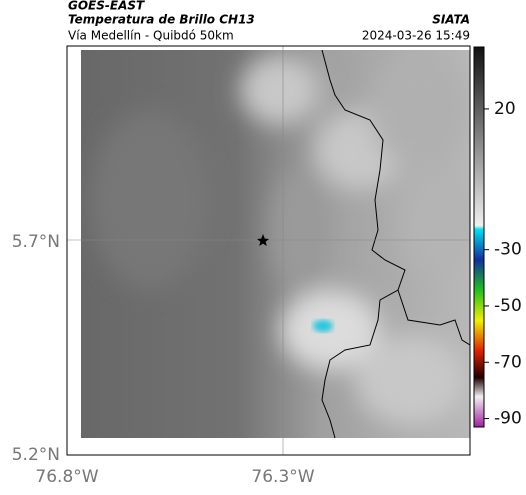 This screenshot has height=495, width=526. Describe the element at coordinates (66, 477) in the screenshot. I see `lon-label: 76.8°W` at that location.